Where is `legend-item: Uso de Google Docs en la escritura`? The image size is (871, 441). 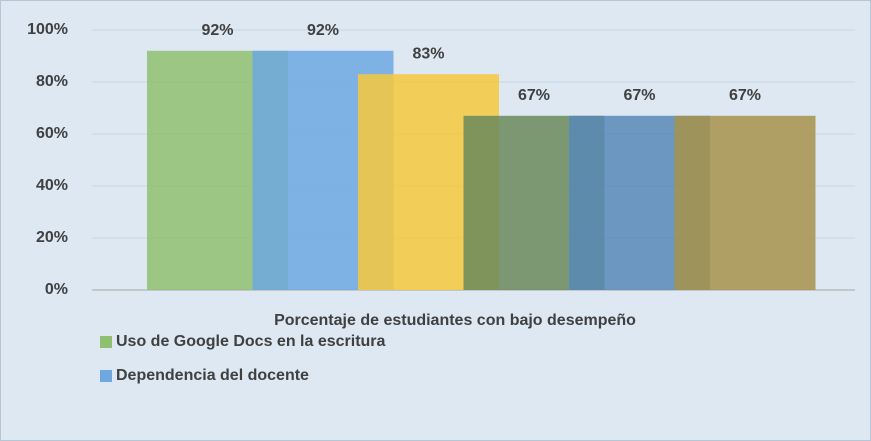
legend-item: Uso de Google Docs en la escritura is located at coordinates (250, 342).